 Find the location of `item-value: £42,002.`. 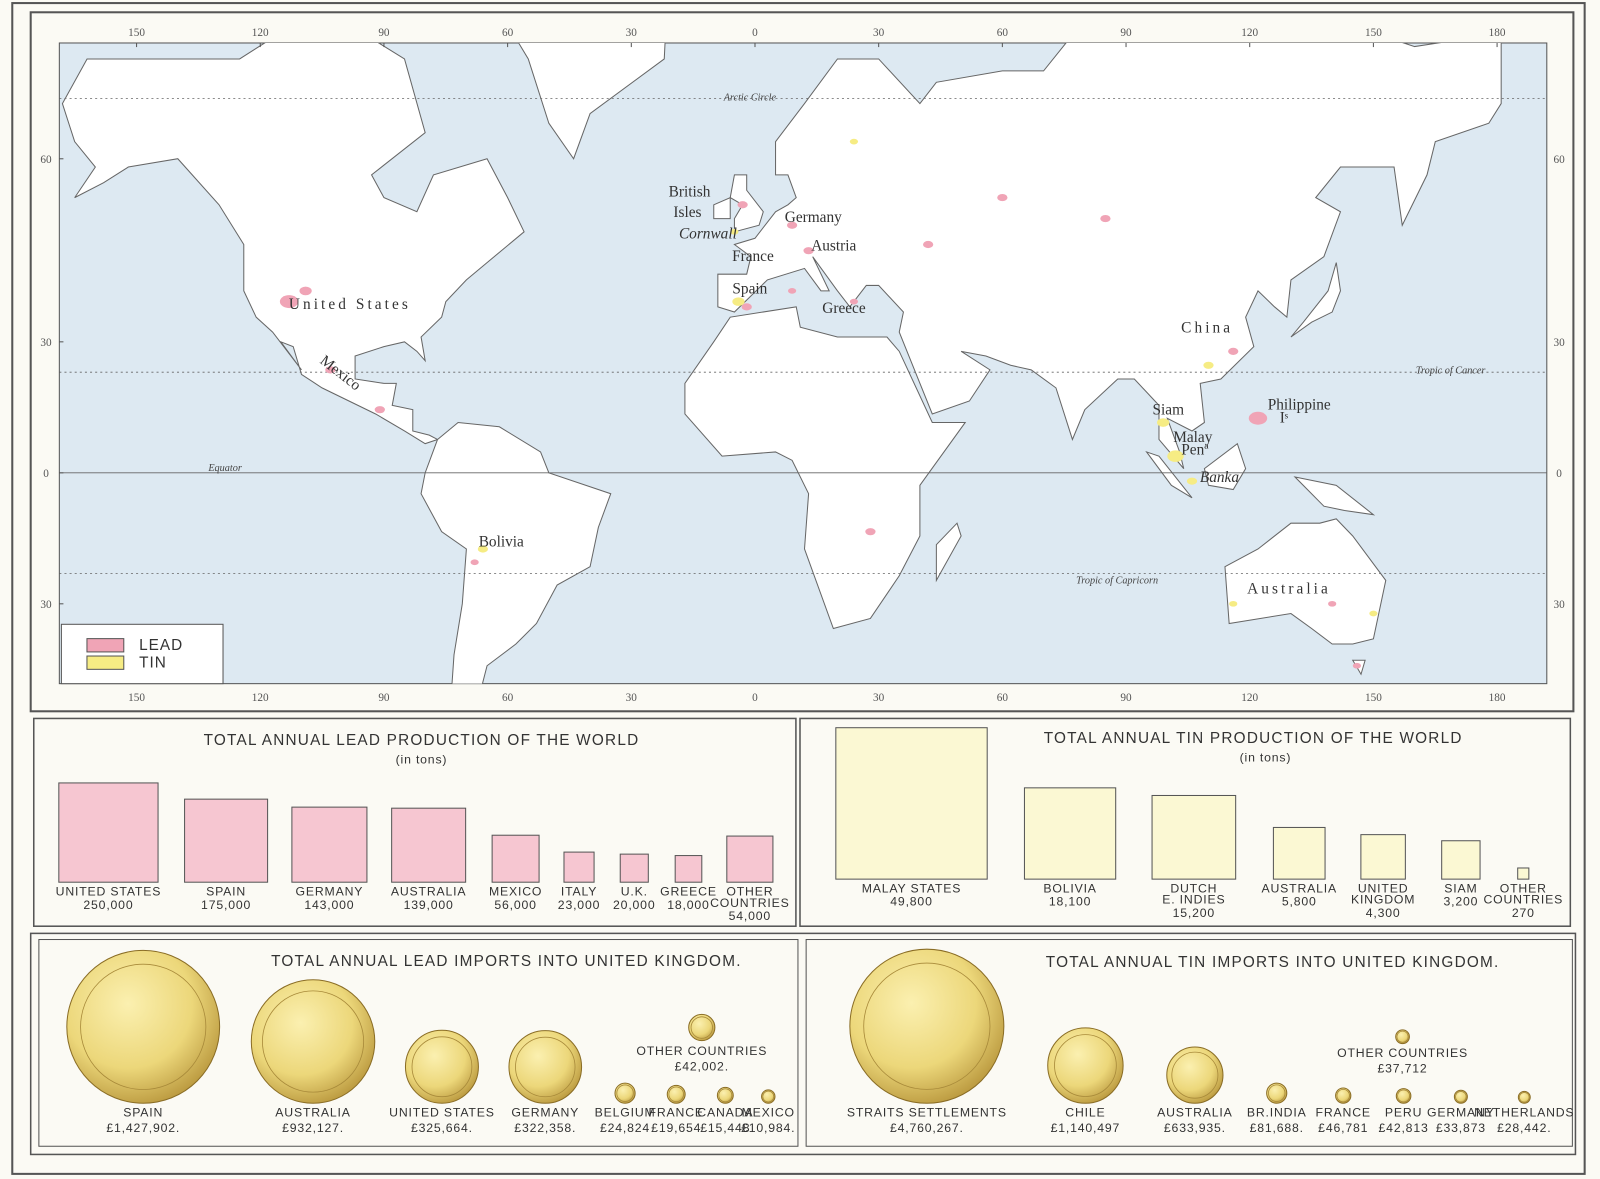

item-value: £42,002. is located at coordinates (702, 1067).